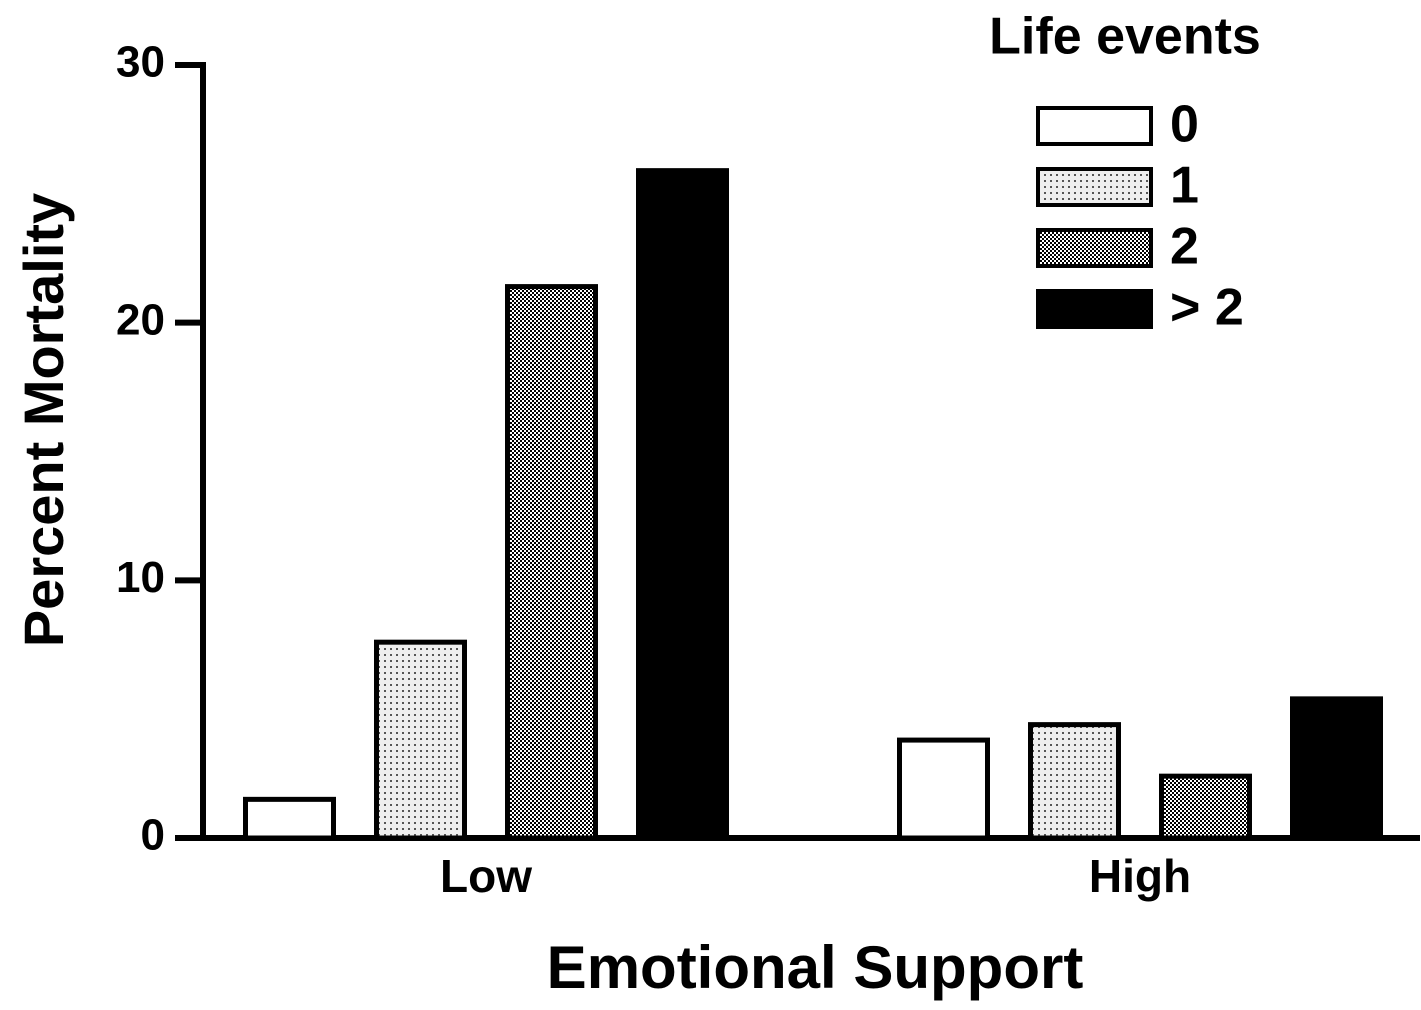 Image resolution: width=1421 pixels, height=1010 pixels. What do you see at coordinates (1125, 37) in the screenshot?
I see `legend-title: Life events` at bounding box center [1125, 37].